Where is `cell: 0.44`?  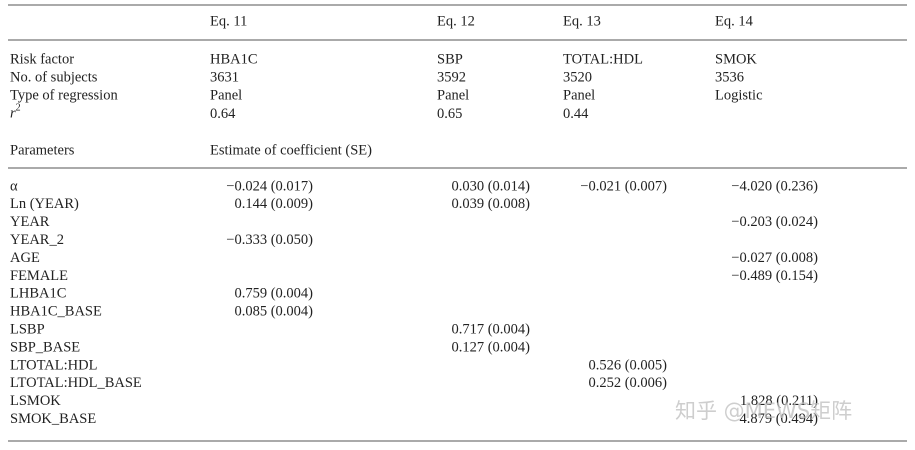 cell: 0.44 is located at coordinates (576, 114).